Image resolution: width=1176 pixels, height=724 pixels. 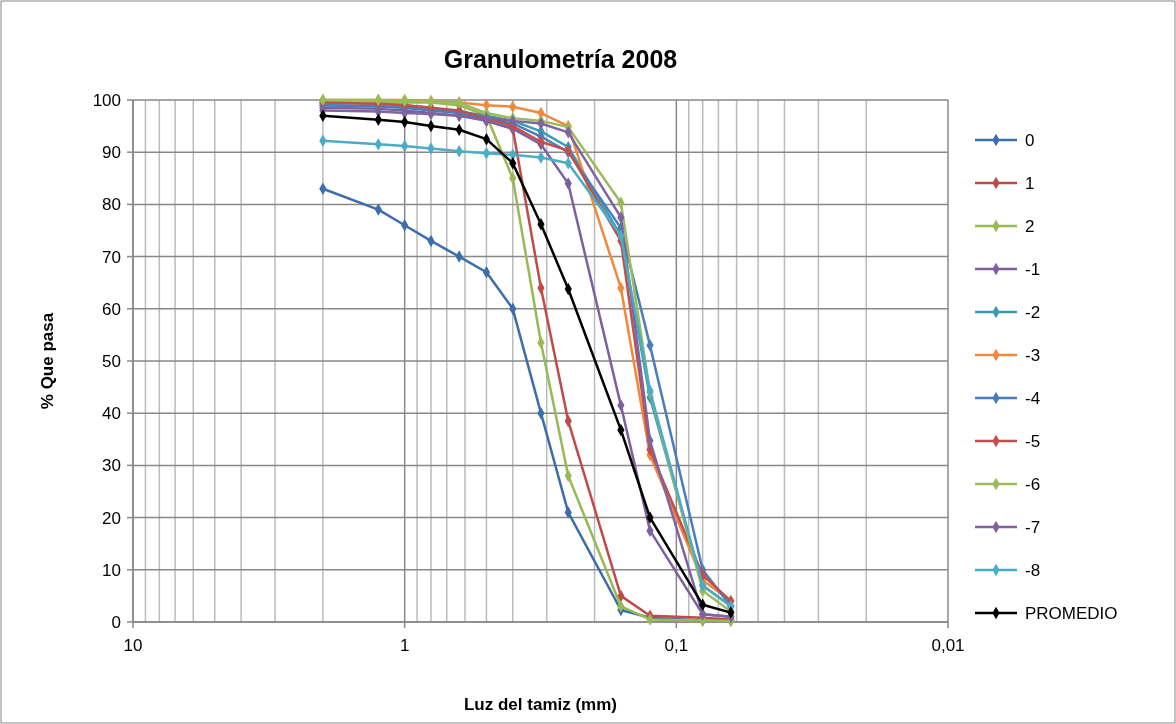 What do you see at coordinates (1030, 226) in the screenshot?
I see `legend-label: 2` at bounding box center [1030, 226].